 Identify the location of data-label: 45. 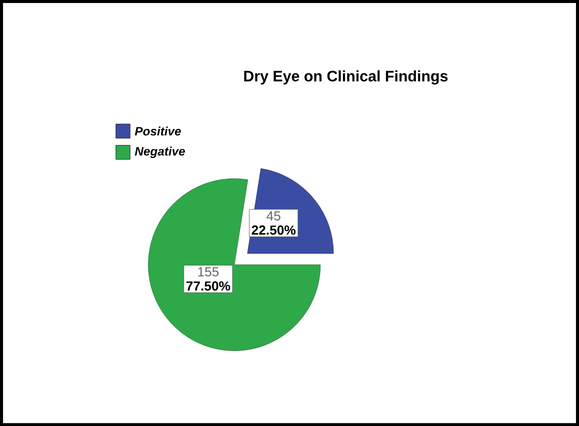
(273, 216).